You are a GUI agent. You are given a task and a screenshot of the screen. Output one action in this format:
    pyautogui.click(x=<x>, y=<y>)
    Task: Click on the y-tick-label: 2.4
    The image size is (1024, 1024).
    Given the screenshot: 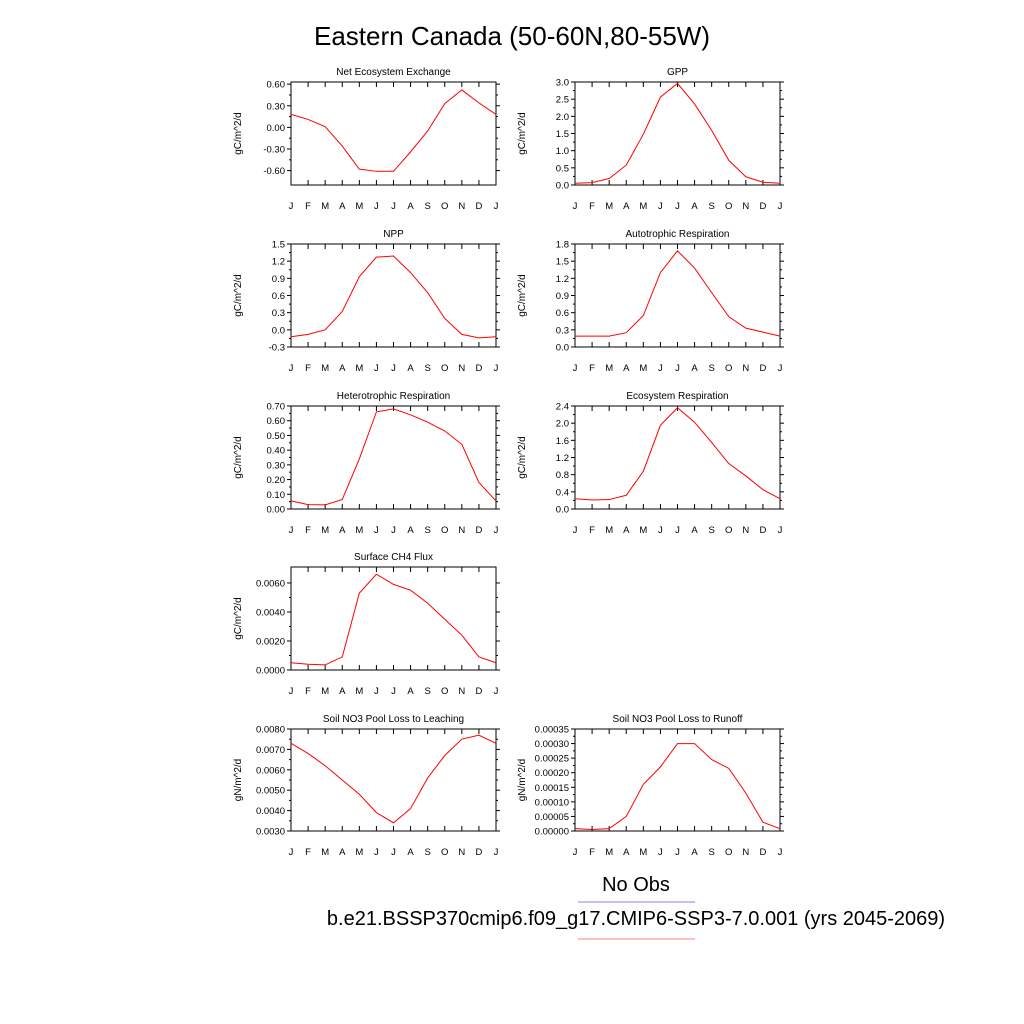 What is the action you would take?
    pyautogui.click(x=562, y=407)
    